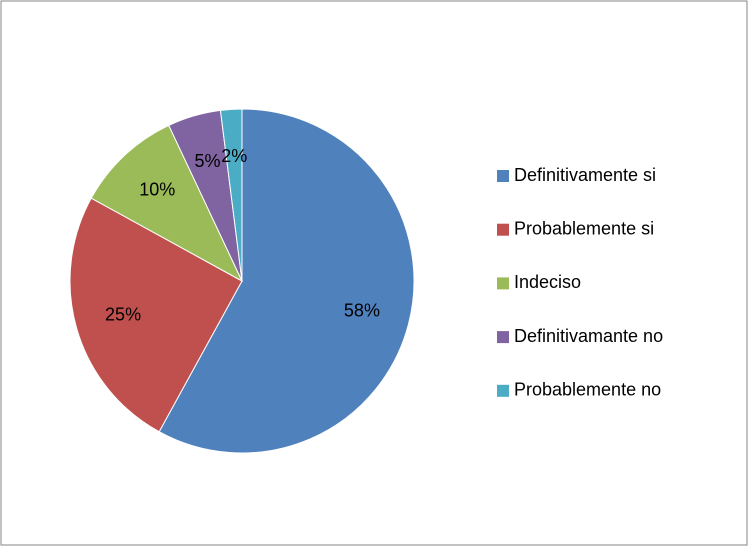 This screenshot has height=547, width=749. Describe the element at coordinates (157, 189) in the screenshot. I see `data-label: 10%` at that location.